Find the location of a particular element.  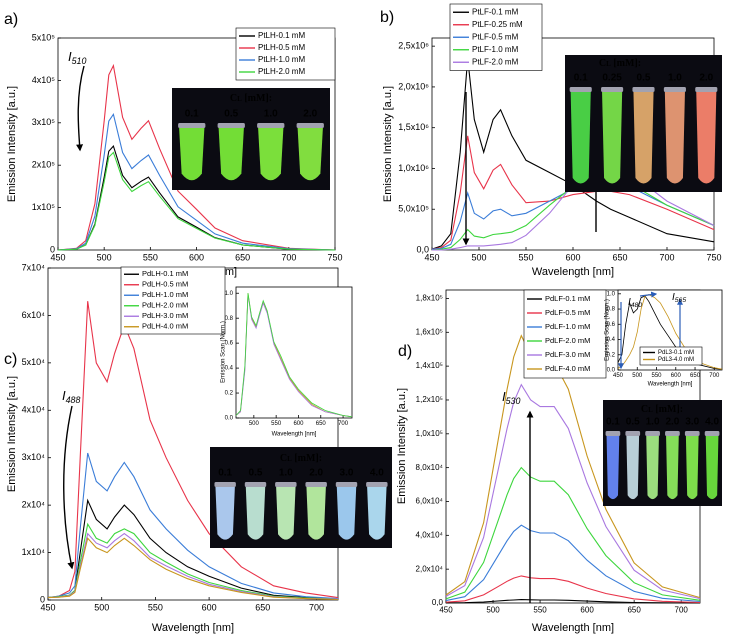

y-tick-label: 0.6 is located at coordinates (229, 344).